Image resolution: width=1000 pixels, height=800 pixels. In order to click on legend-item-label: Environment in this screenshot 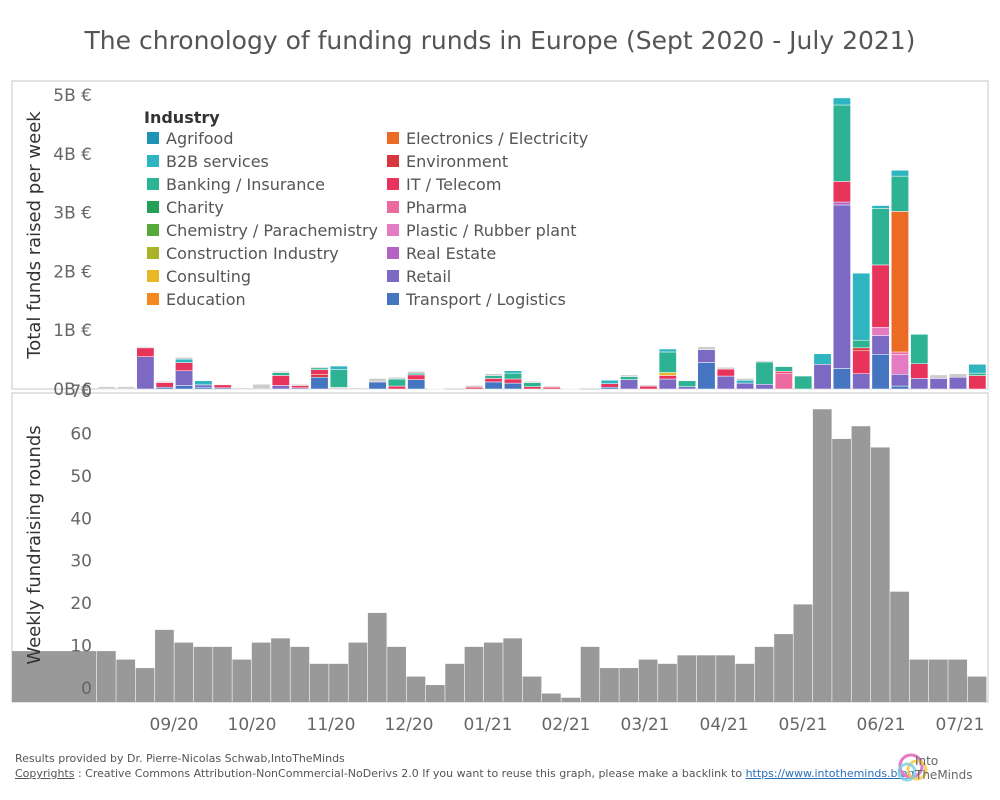, I will do `click(457, 161)`.